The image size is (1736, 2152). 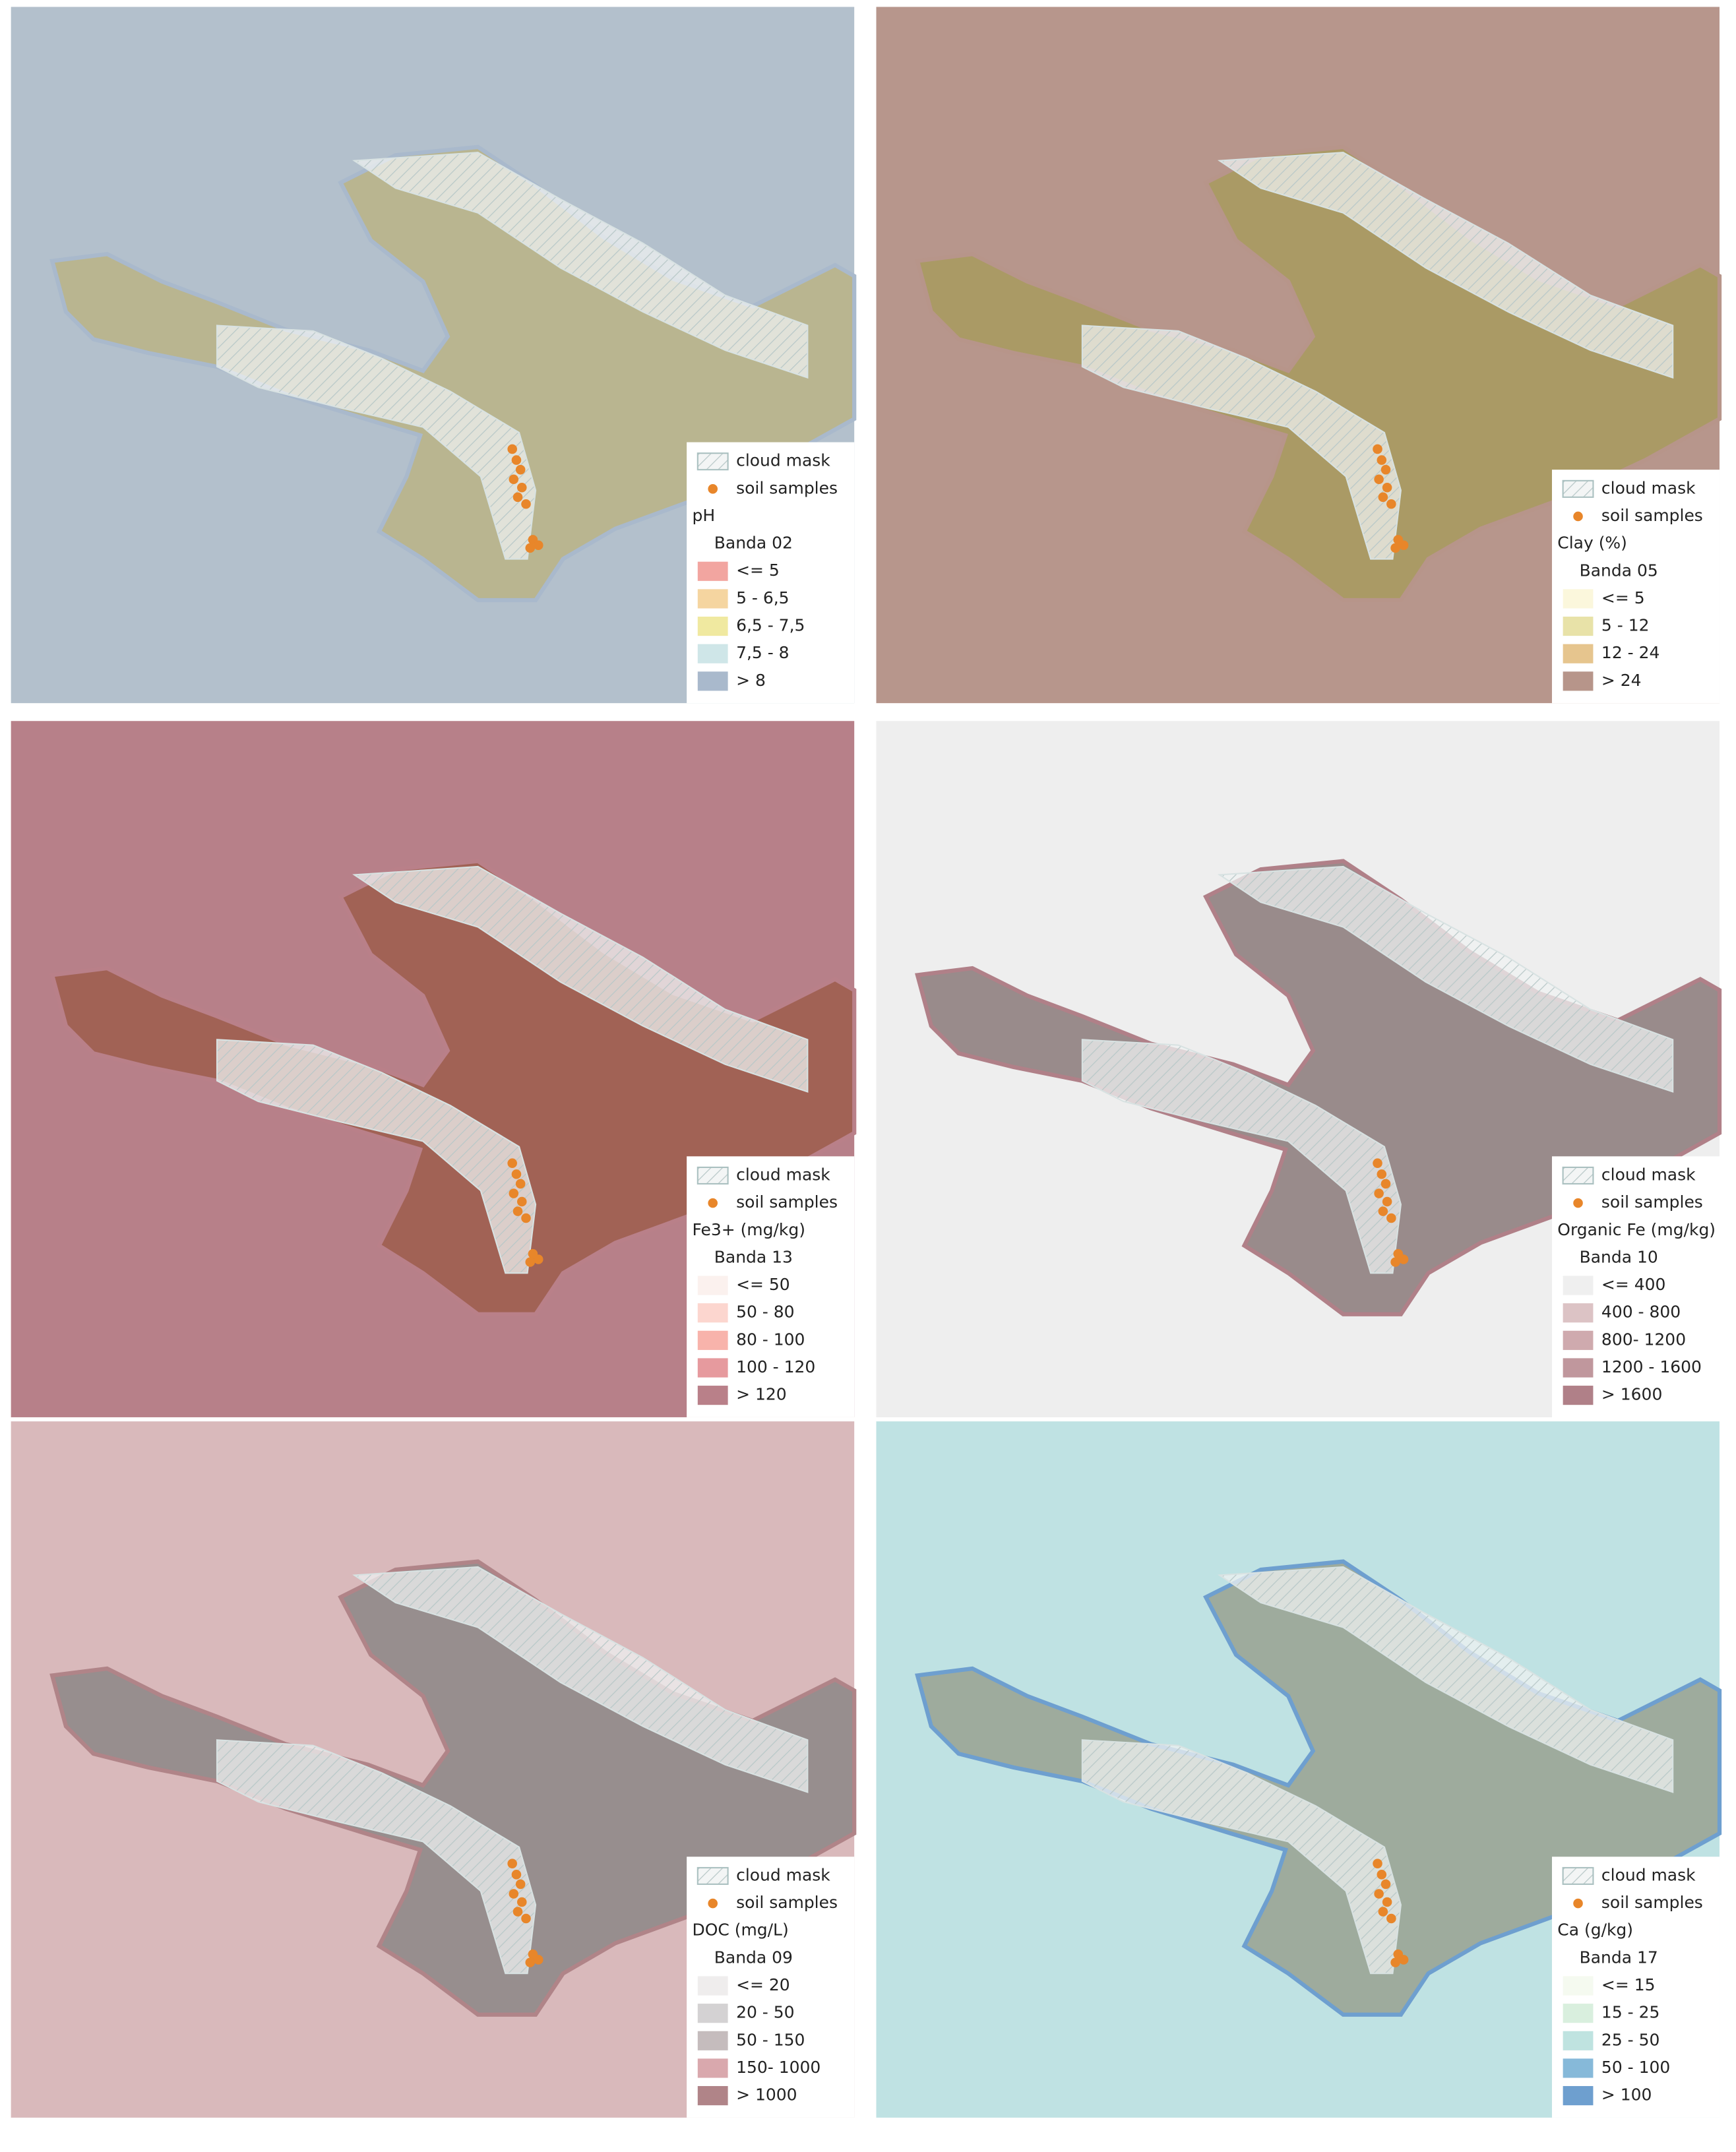 What do you see at coordinates (1592, 543) in the screenshot?
I see `legend-title: Clay (%)` at bounding box center [1592, 543].